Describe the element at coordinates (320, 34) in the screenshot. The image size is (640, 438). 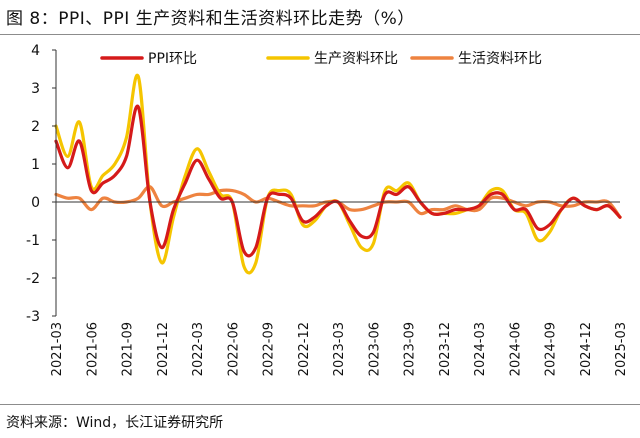
I see `title-divider` at that location.